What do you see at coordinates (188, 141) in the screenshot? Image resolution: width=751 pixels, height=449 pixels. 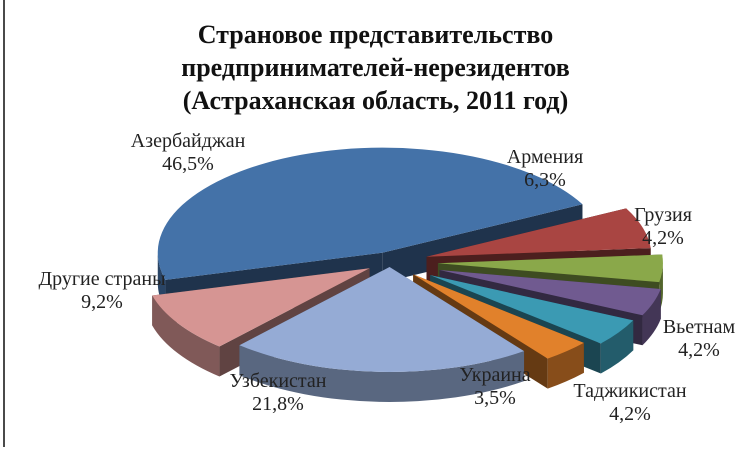 I see `label-azerbaijan-name: Азербайджан` at bounding box center [188, 141].